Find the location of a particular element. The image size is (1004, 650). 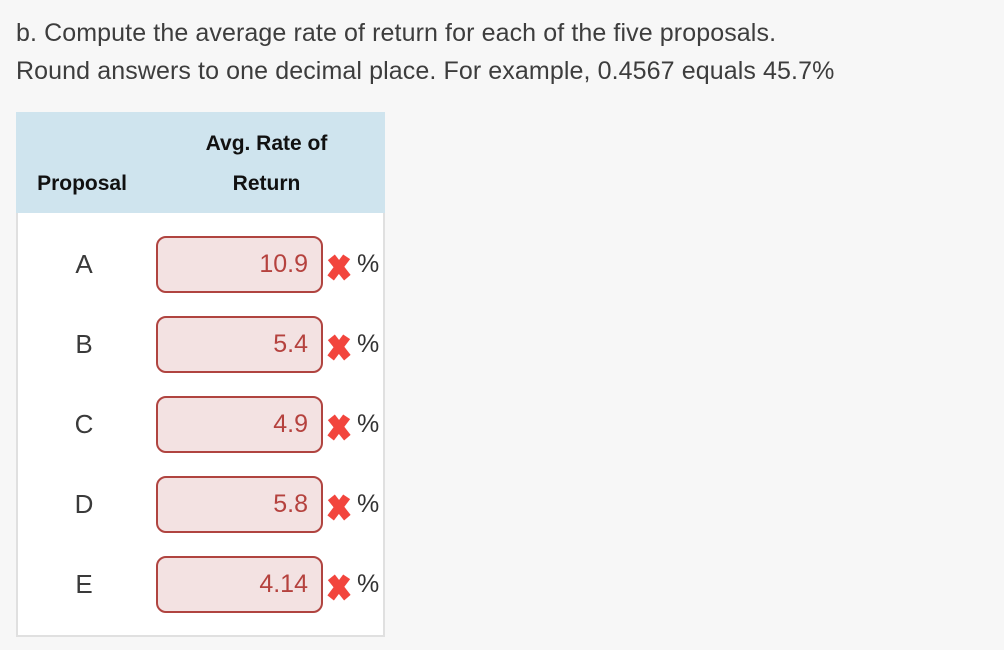

answer-input-d is located at coordinates (239, 504).